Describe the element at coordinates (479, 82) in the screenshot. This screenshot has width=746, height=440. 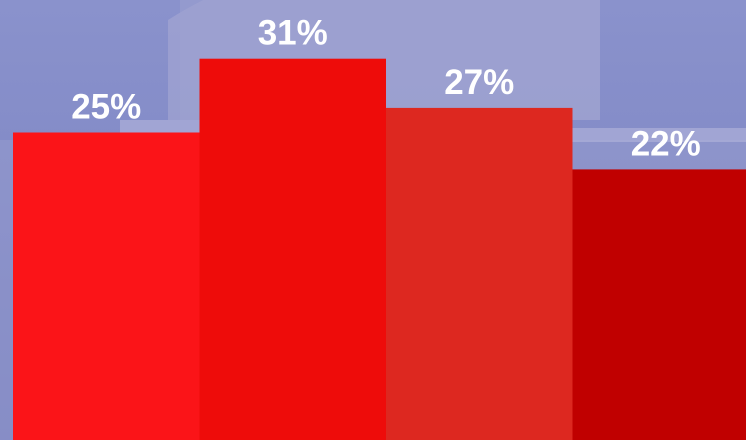
I see `value-label: 27%` at that location.